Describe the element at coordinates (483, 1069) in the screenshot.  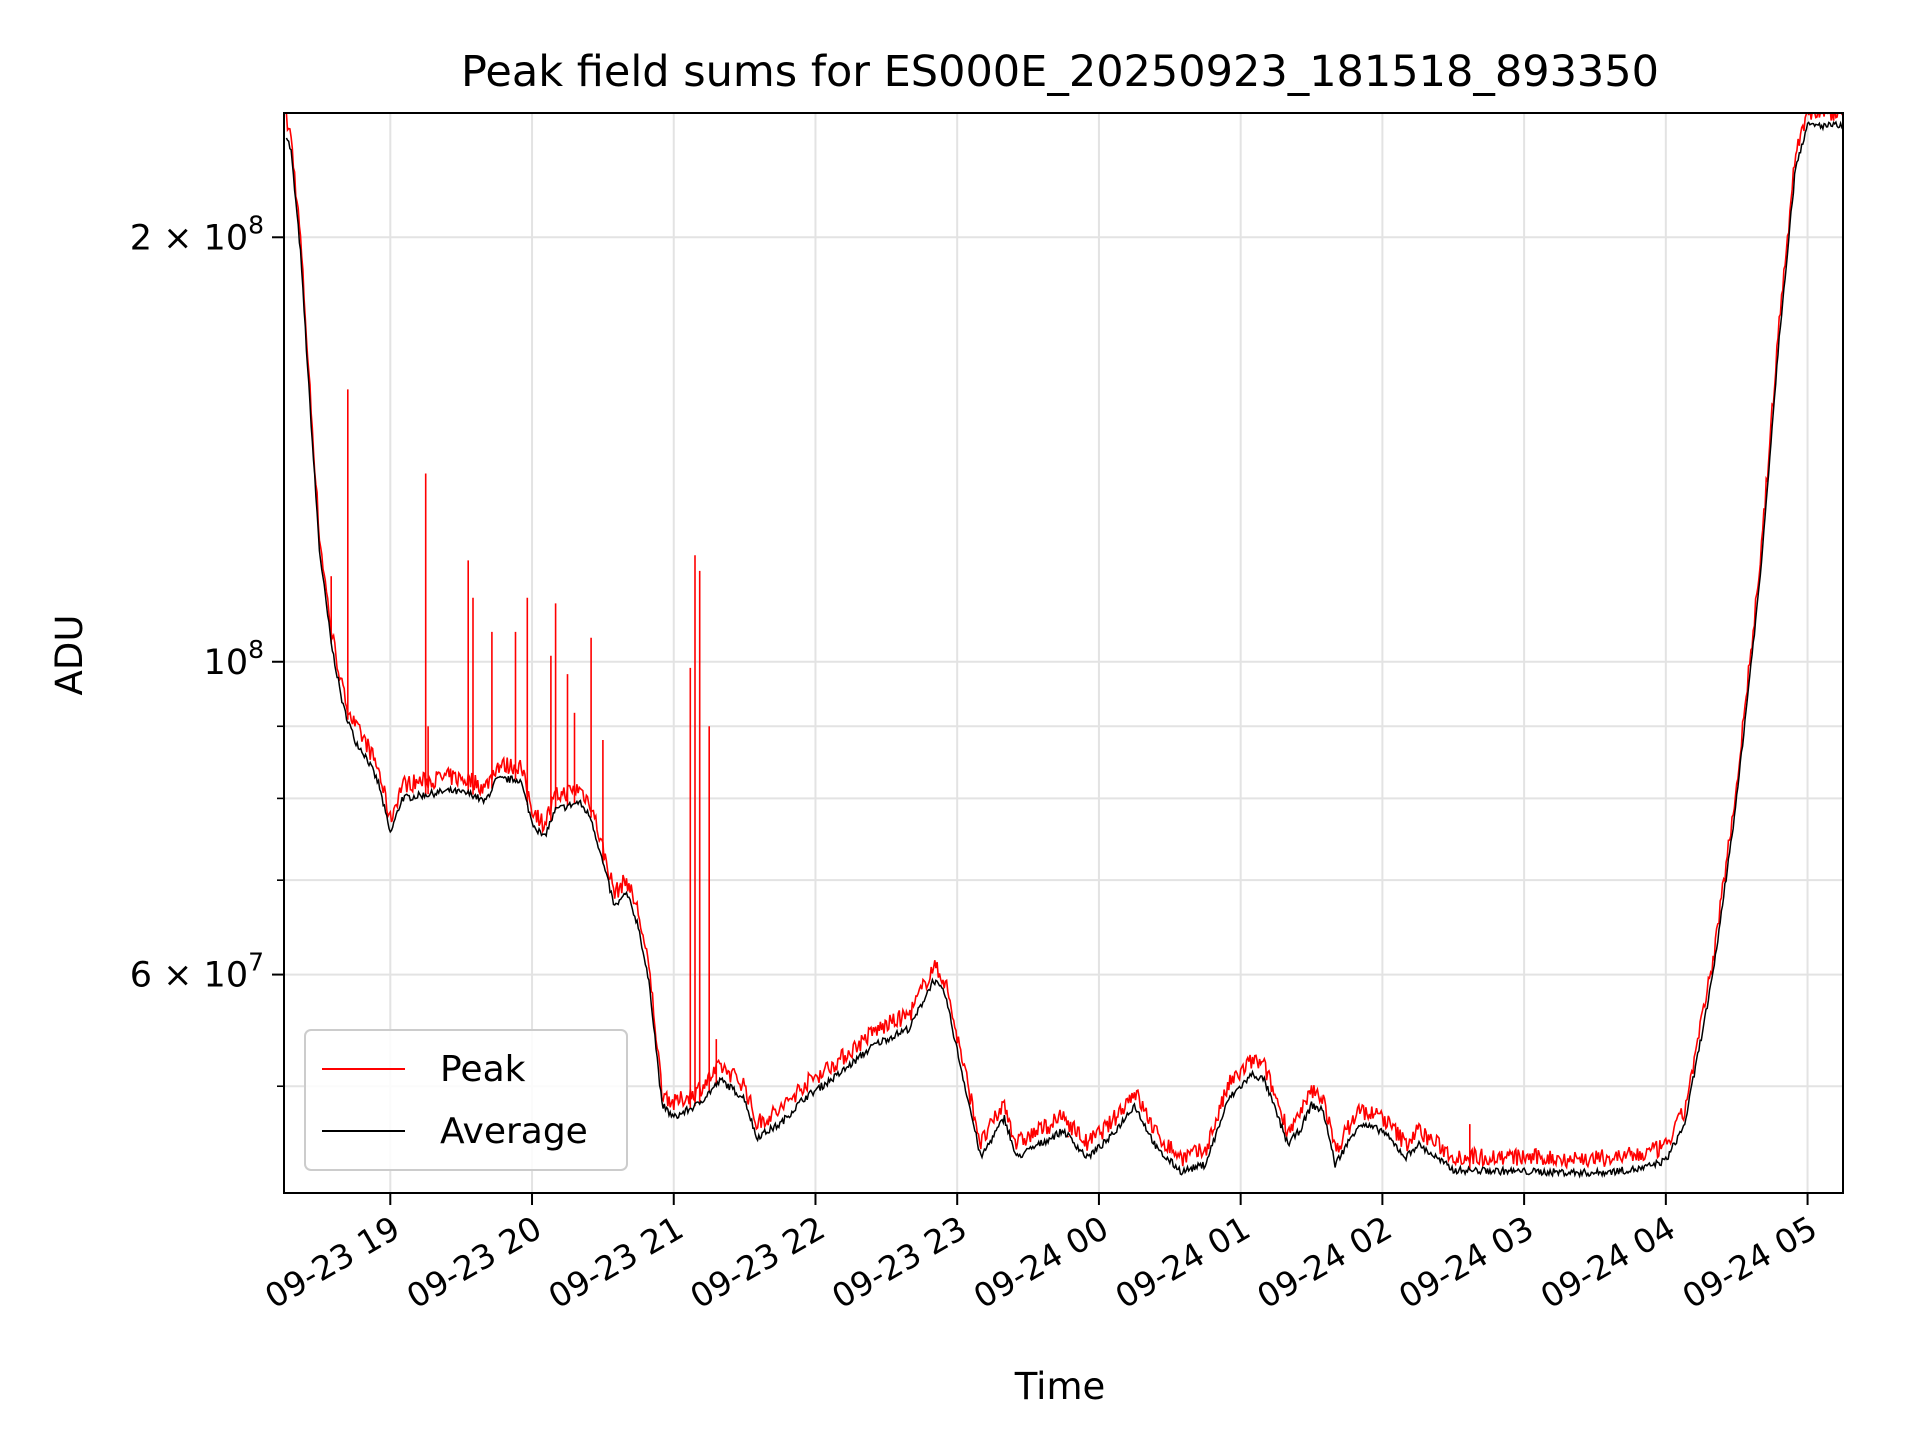
I see `legend-label-peak: Peak` at that location.